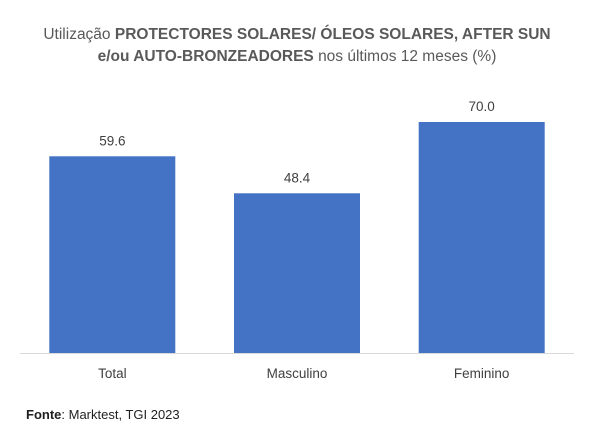  Describe the element at coordinates (297, 373) in the screenshot. I see `category-label-masculino: Masculino` at that location.